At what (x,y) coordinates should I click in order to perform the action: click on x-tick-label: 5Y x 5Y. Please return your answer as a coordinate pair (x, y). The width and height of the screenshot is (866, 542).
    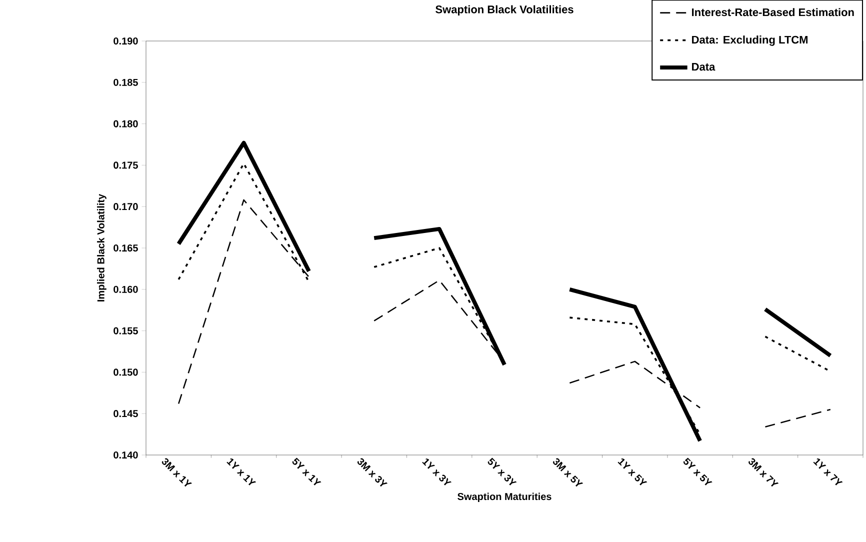
    Looking at the image, I should click on (697, 472).